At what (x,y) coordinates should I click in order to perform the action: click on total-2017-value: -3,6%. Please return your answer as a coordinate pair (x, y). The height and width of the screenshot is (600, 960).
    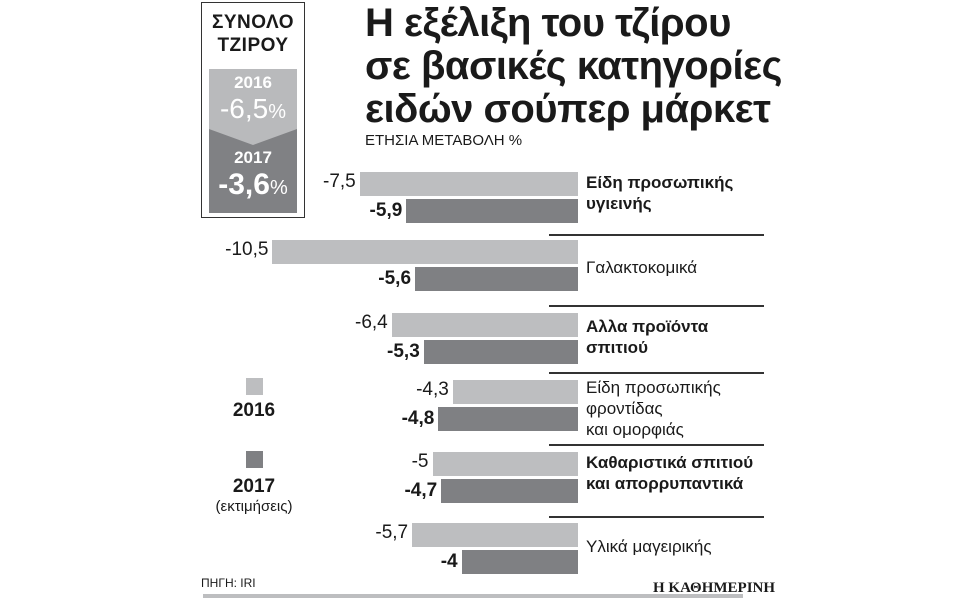
    Looking at the image, I should click on (253, 184).